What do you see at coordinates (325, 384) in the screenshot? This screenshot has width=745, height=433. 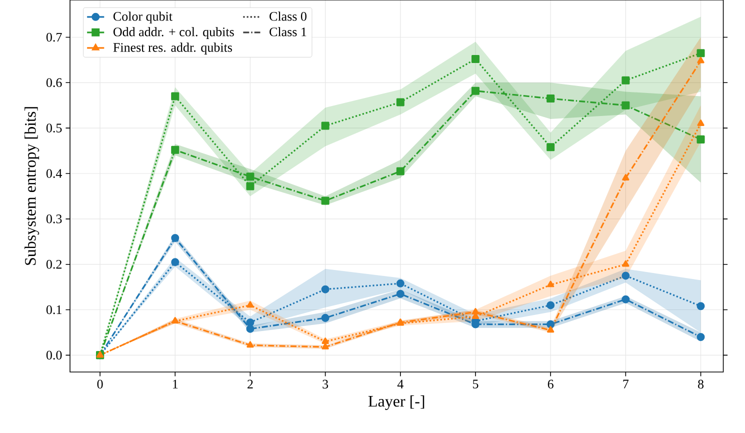 I see `x-tick-label: 3` at bounding box center [325, 384].